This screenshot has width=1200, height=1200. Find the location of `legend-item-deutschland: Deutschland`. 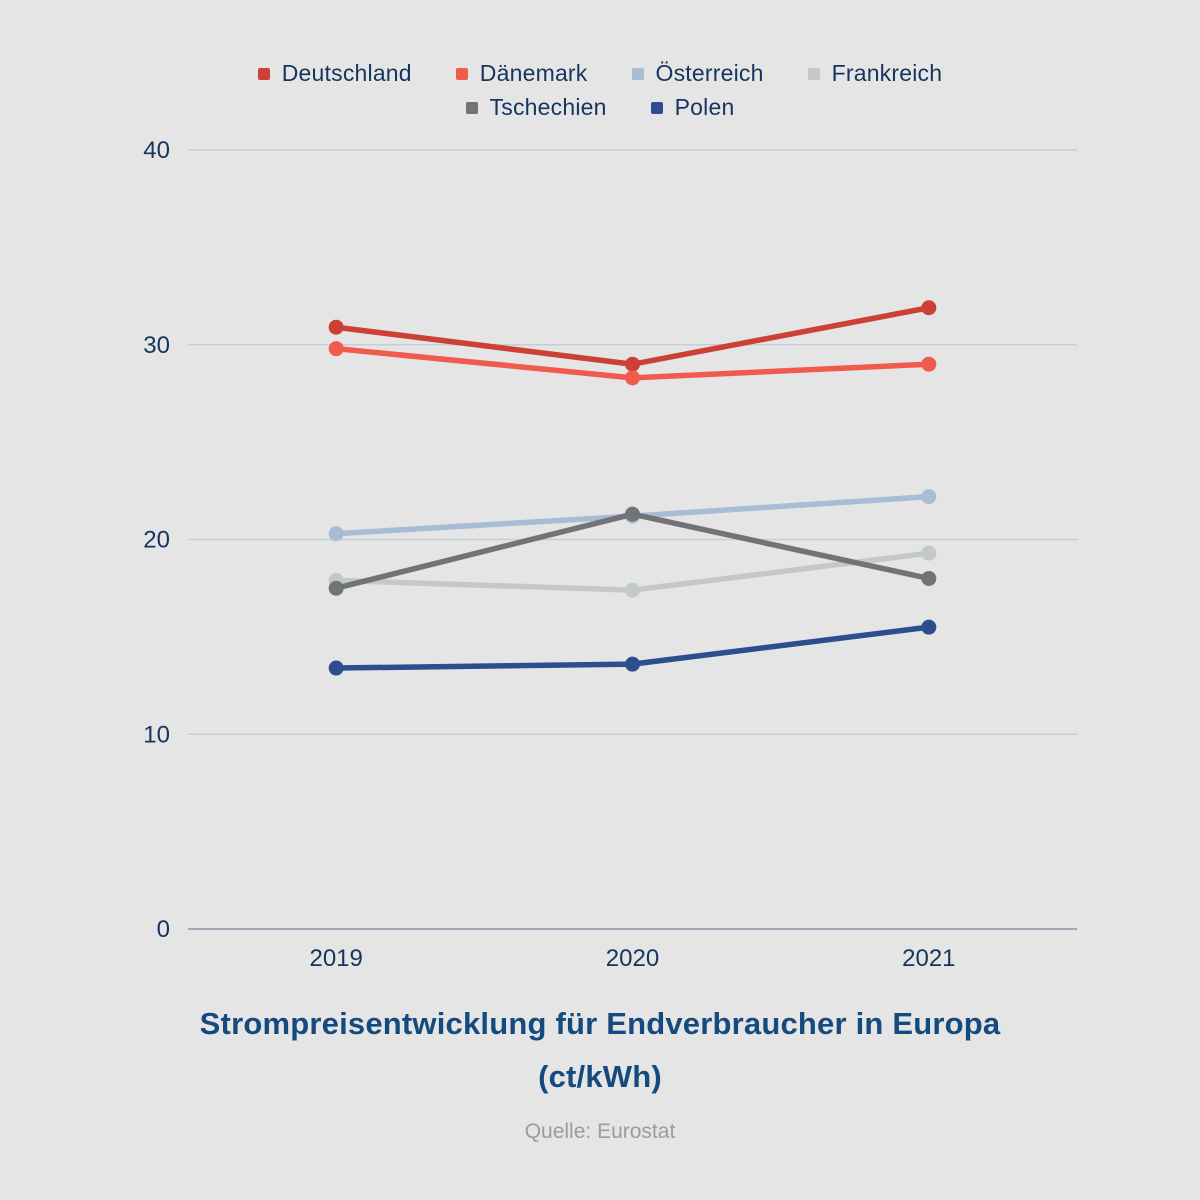

legend-item-deutschland: Deutschland is located at coordinates (334, 73).